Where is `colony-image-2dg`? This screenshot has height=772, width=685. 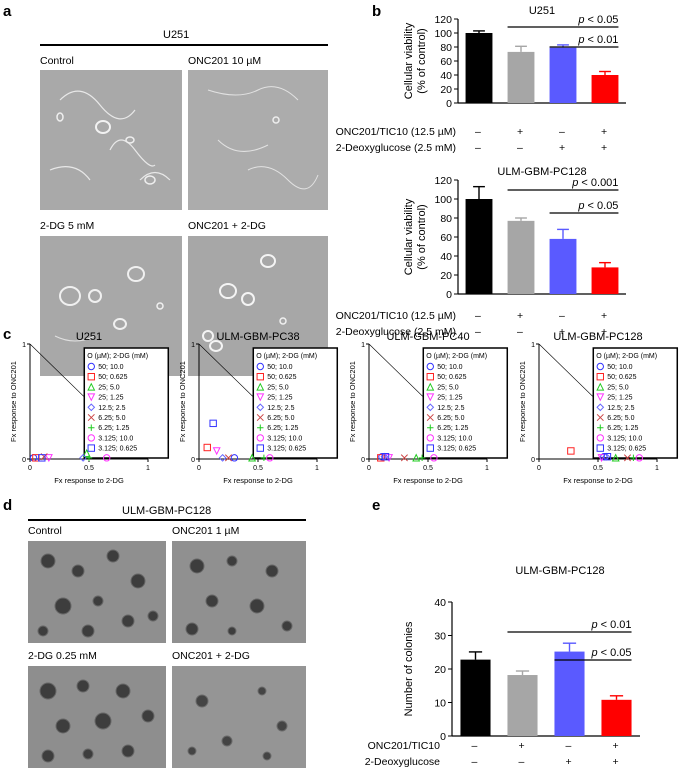 colony-image-2dg is located at coordinates (97, 717).